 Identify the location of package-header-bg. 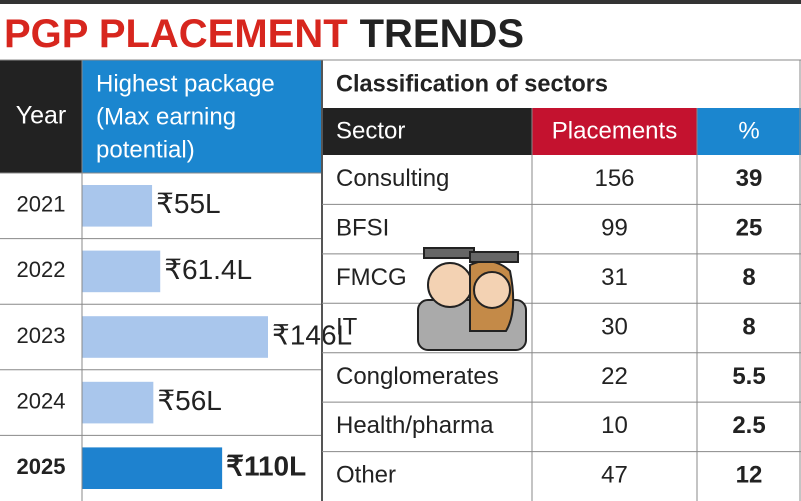
(202, 116).